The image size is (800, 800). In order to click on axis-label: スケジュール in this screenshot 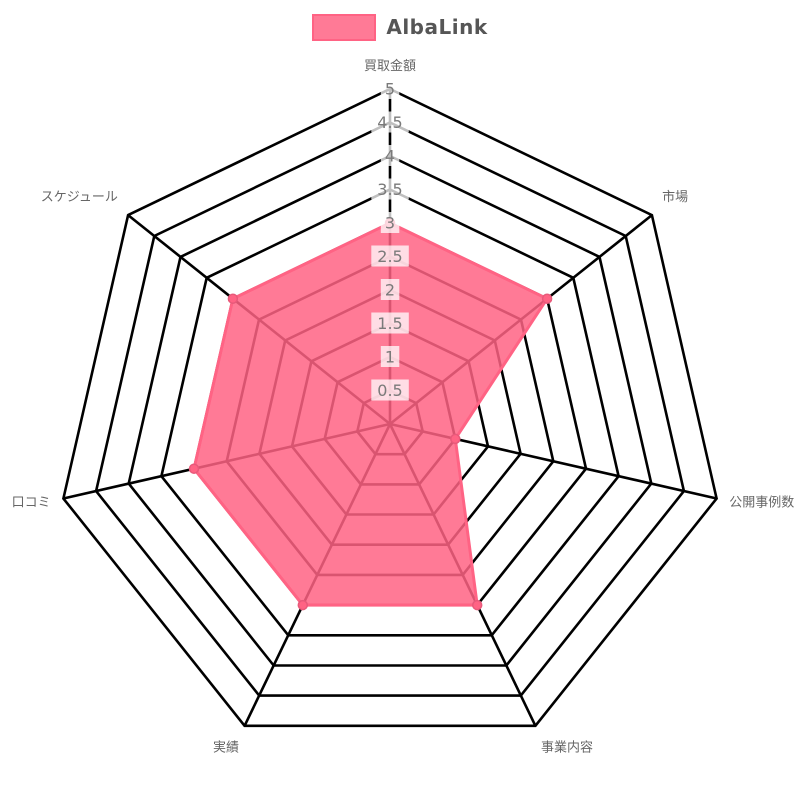, I will do `click(79, 197)`.